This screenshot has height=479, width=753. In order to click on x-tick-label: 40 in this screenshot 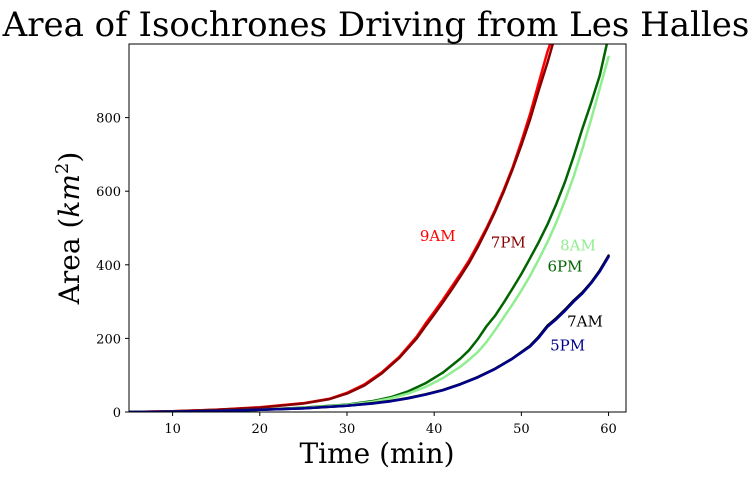, I will do `click(434, 429)`.